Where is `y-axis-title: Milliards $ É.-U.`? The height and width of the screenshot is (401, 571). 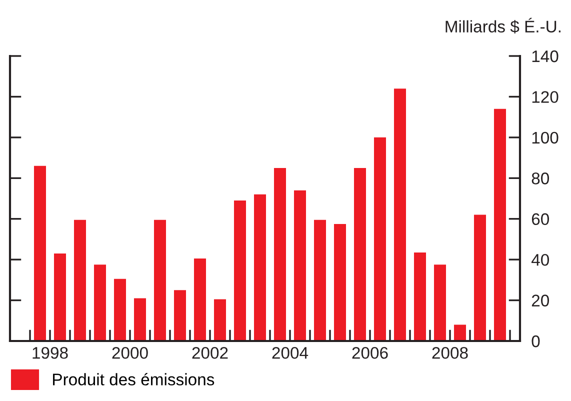 y-axis-title: Milliards $ É.-U. is located at coordinates (503, 26).